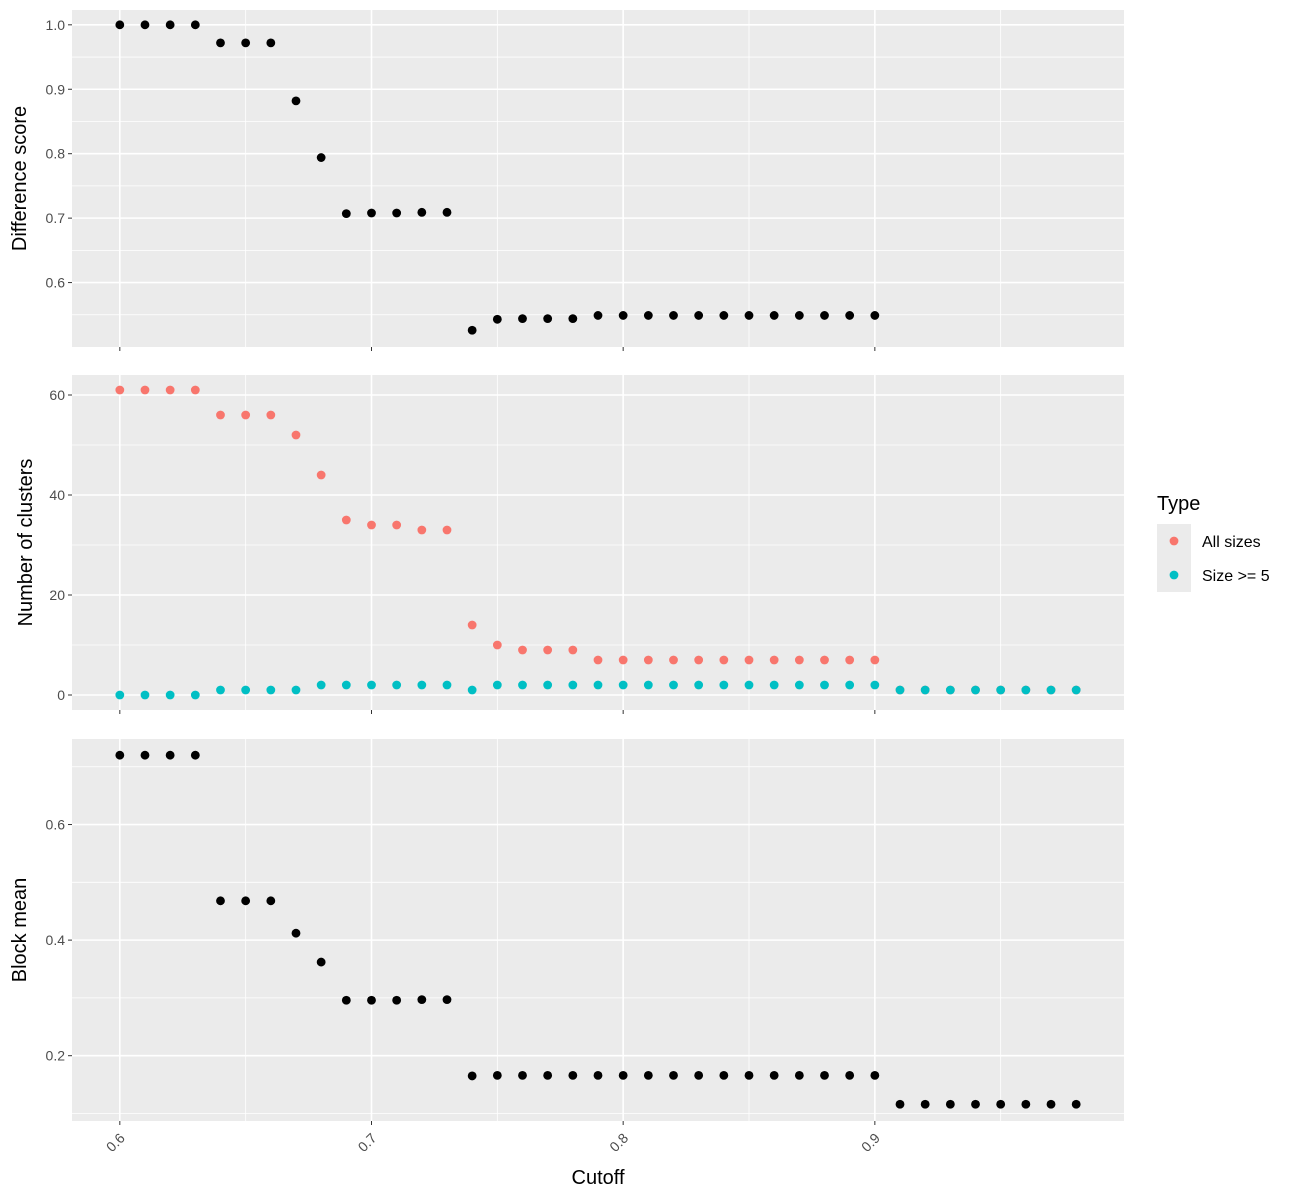 Image resolution: width=1300 pixels, height=1200 pixels. Describe the element at coordinates (57, 395) in the screenshot. I see `y-tick-label: 60` at that location.